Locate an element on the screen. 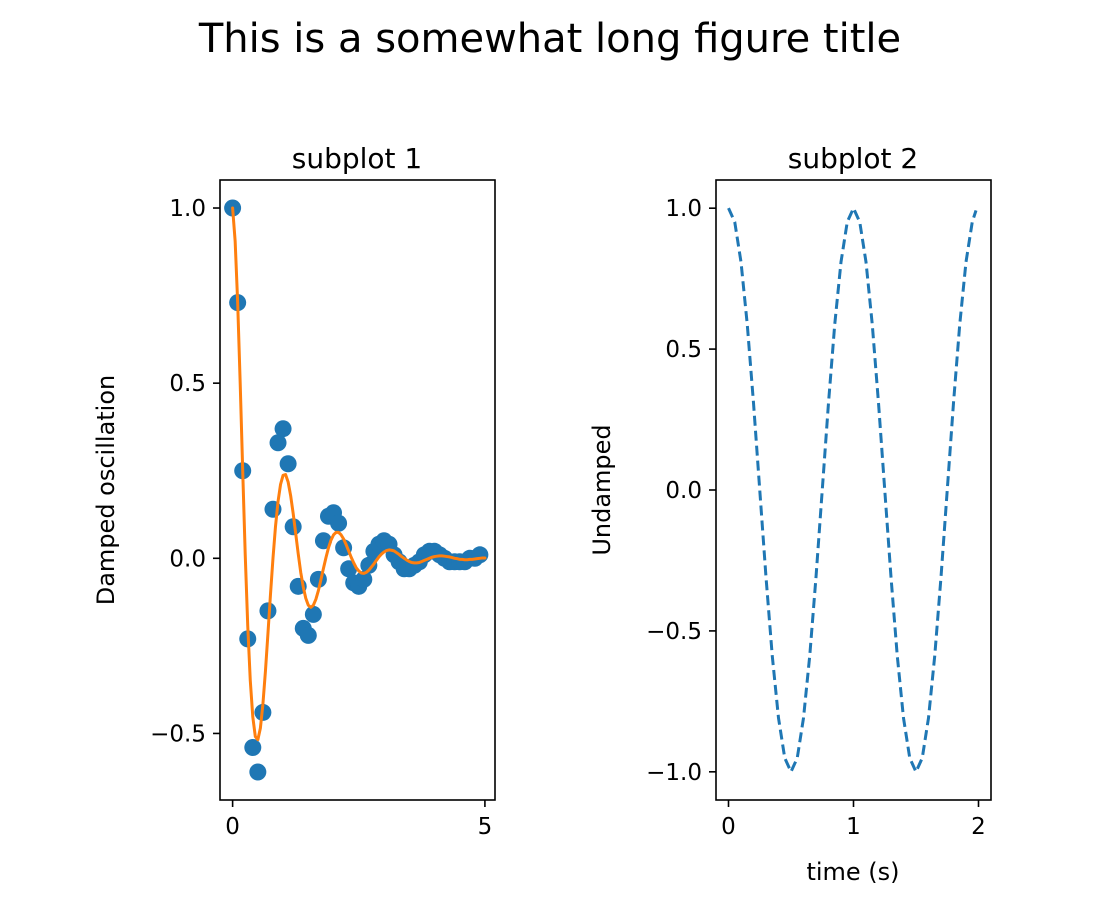  x-tick-label: 2 is located at coordinates (978, 827).